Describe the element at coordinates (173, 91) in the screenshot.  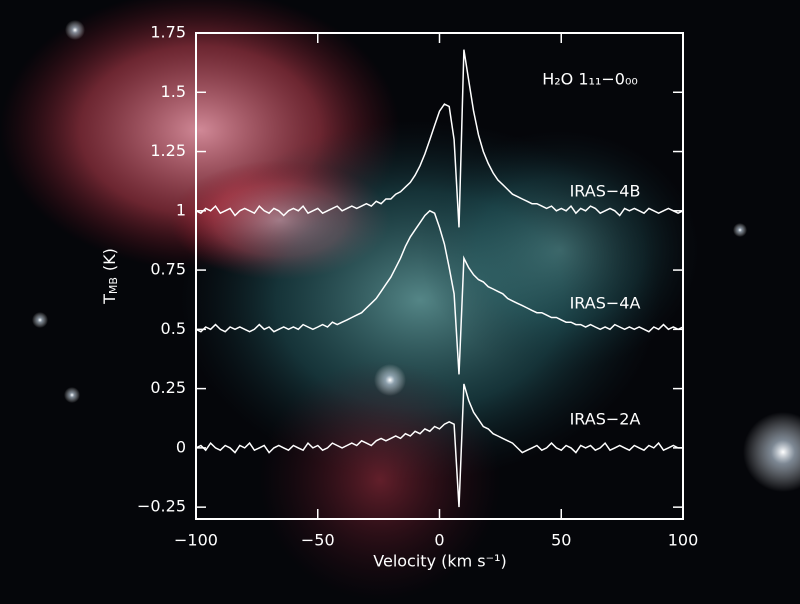
I see `y-tick-label: 1.5` at that location.